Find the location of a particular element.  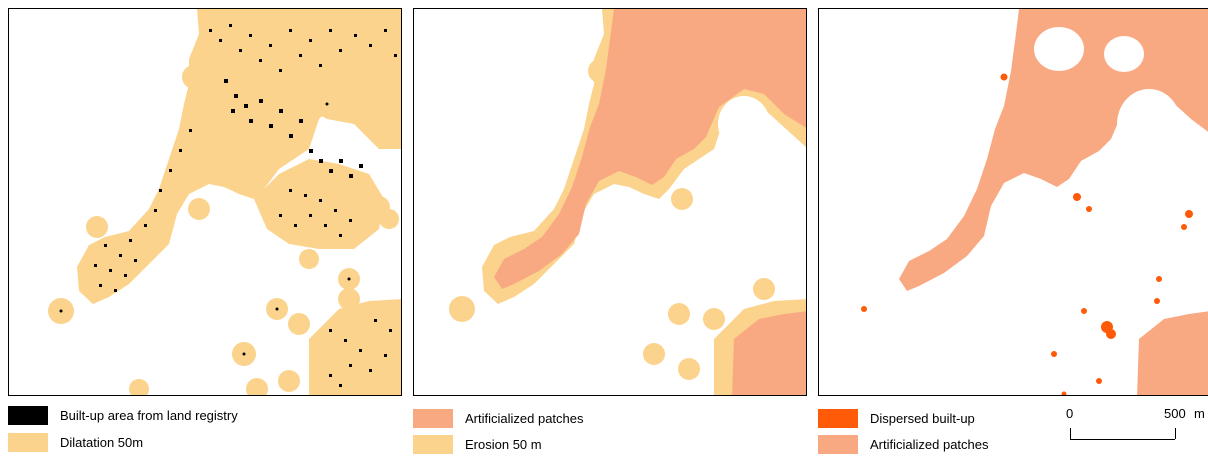

scale-unit-label: m is located at coordinates (1199, 413).